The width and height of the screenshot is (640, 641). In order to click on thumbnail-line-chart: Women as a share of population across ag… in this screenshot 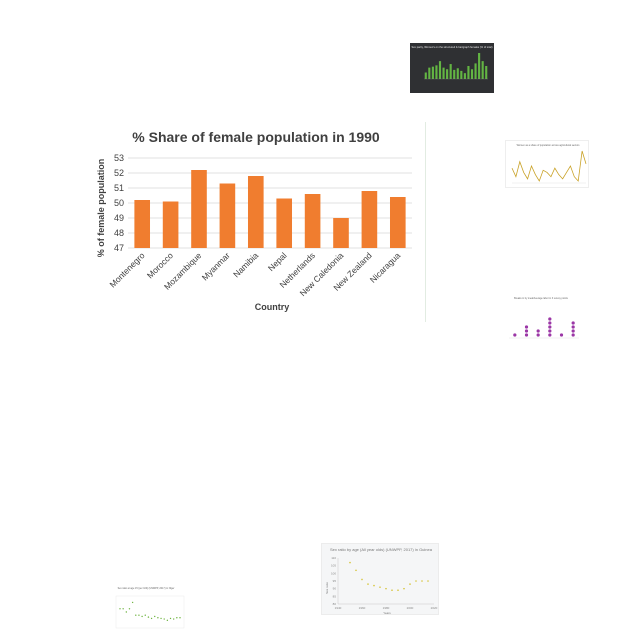, I will do `click(547, 164)`.